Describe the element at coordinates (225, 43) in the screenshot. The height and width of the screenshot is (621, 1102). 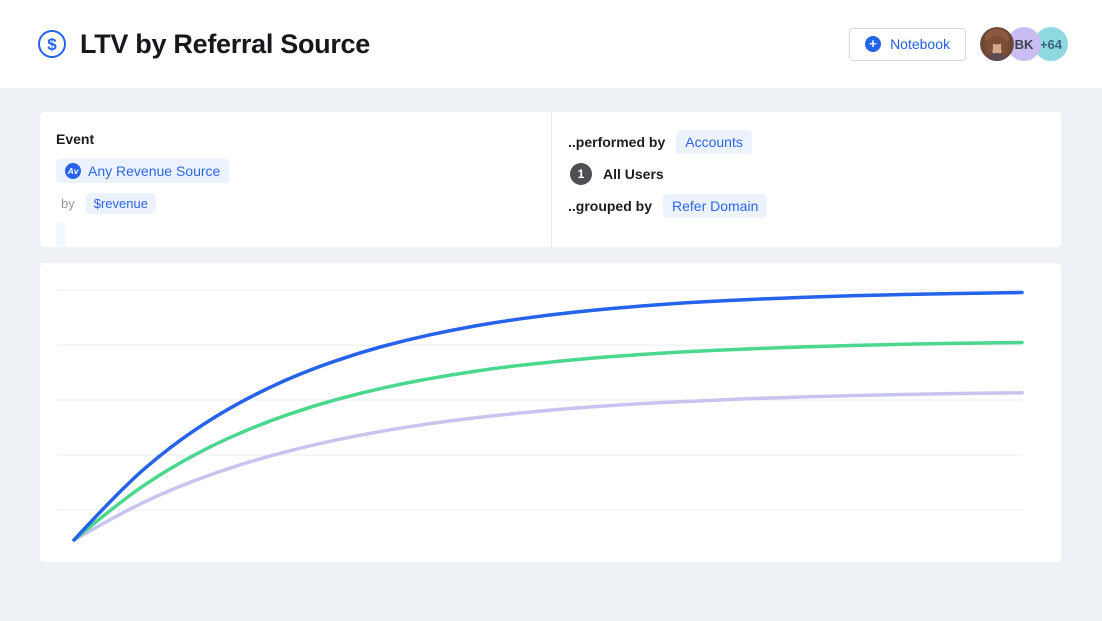
I see `page-title: LTV by Referral Source` at that location.